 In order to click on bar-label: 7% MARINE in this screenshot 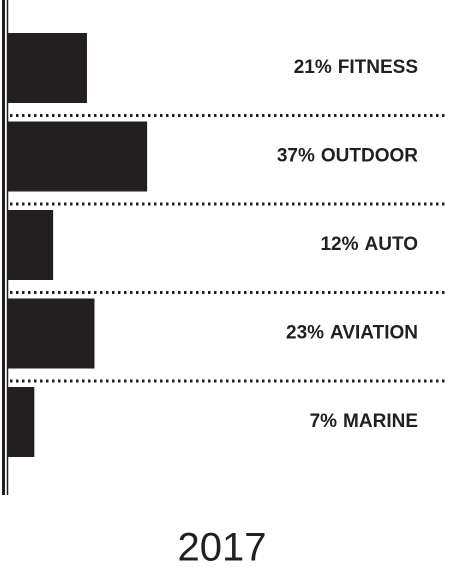, I will do `click(364, 421)`.